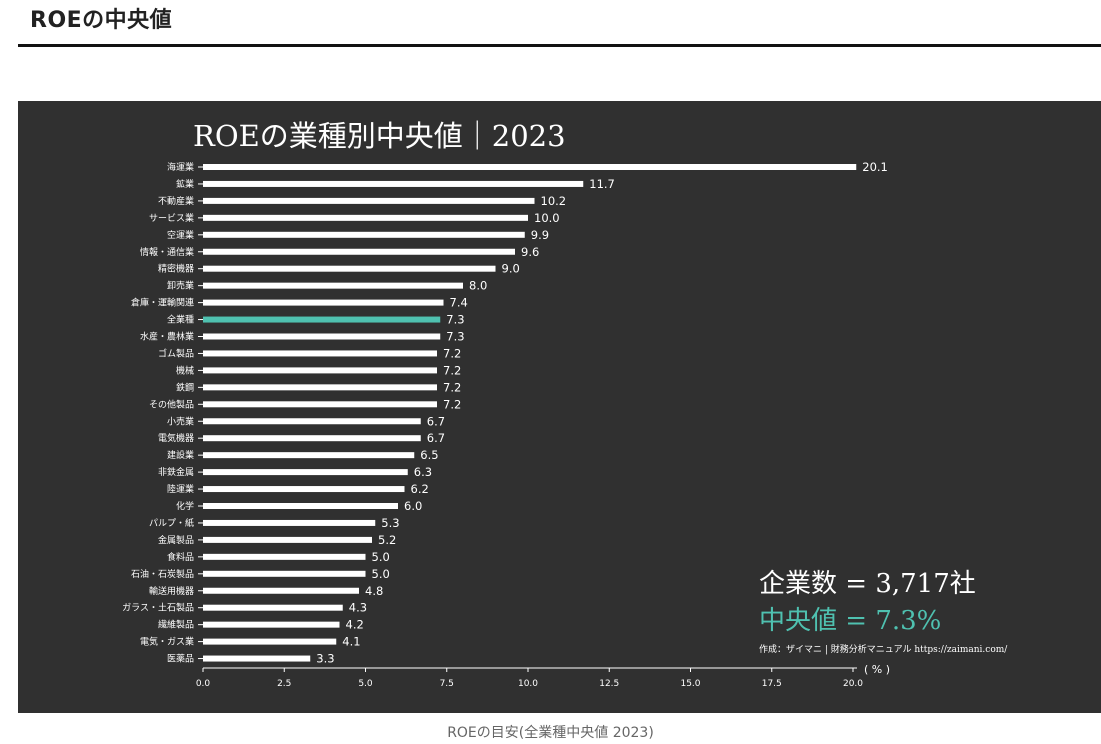 This screenshot has width=1101, height=744. What do you see at coordinates (101, 20) in the screenshot?
I see `page-heading: ROEの中央値` at bounding box center [101, 20].